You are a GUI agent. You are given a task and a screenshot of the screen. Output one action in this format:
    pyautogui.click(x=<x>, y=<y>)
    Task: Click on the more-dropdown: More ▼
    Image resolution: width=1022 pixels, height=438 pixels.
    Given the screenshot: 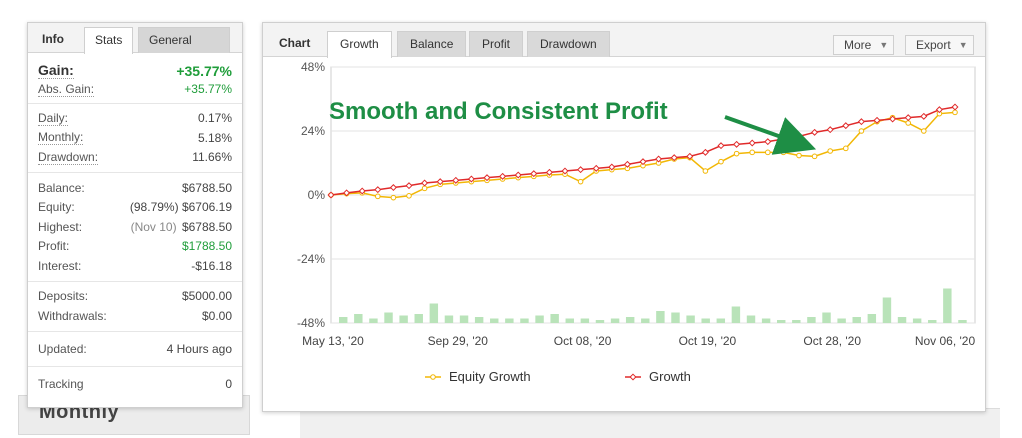 What is the action you would take?
    pyautogui.click(x=864, y=45)
    